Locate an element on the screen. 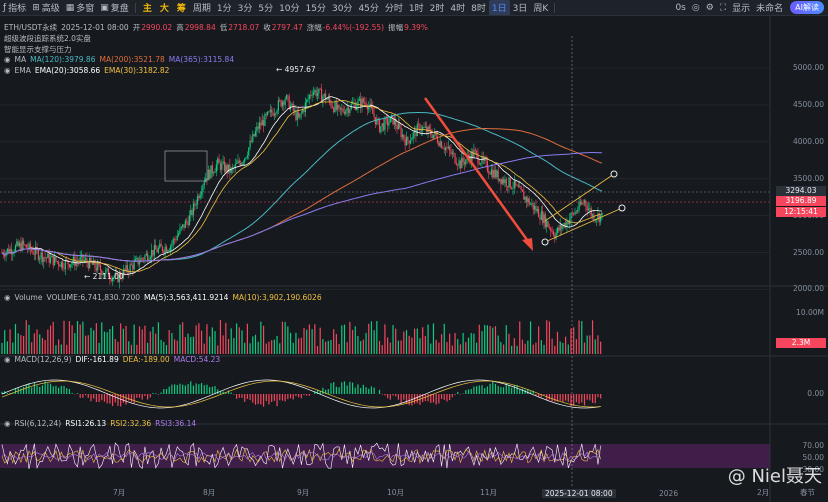  interval-3分: 3分 is located at coordinates (245, 9).